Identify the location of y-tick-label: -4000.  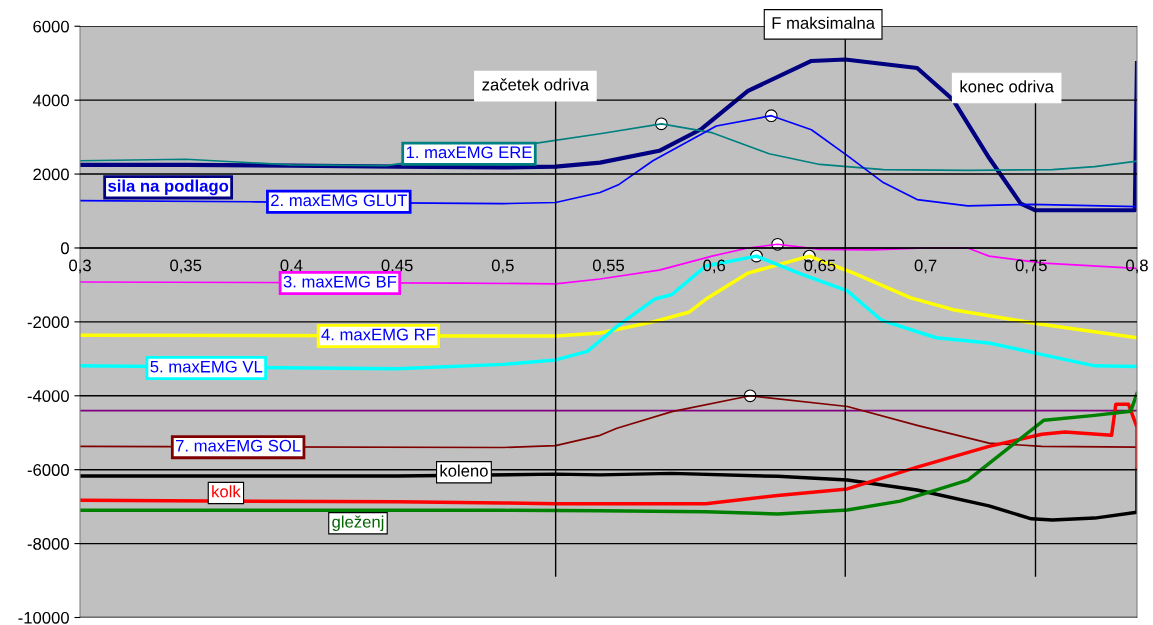
(48, 396).